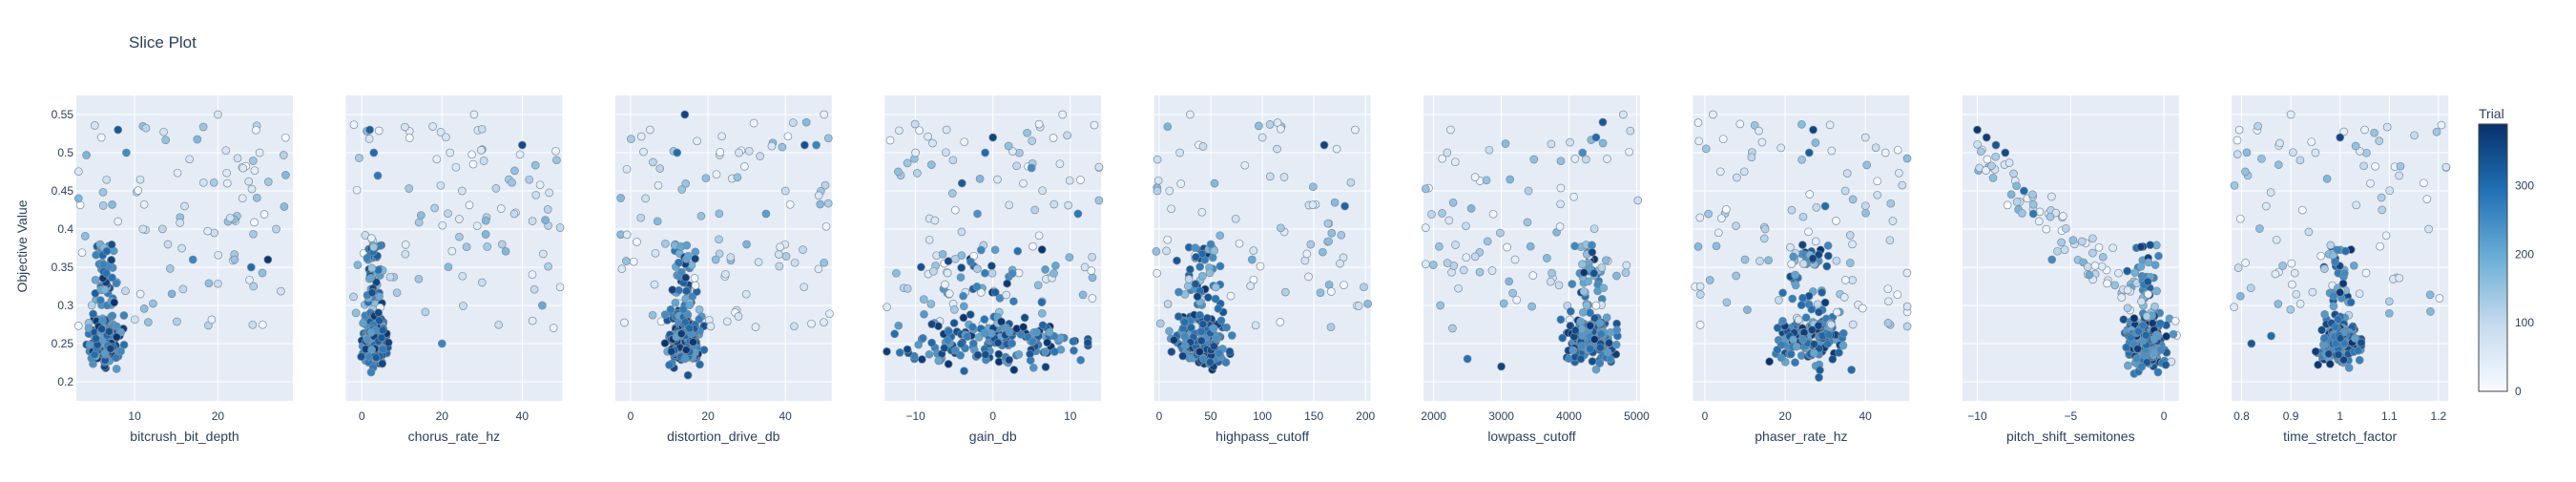 The image size is (2576, 482). What do you see at coordinates (455, 269) in the screenshot?
I see `slice-panel: 0 20 40 chorus_rate_hz` at bounding box center [455, 269].